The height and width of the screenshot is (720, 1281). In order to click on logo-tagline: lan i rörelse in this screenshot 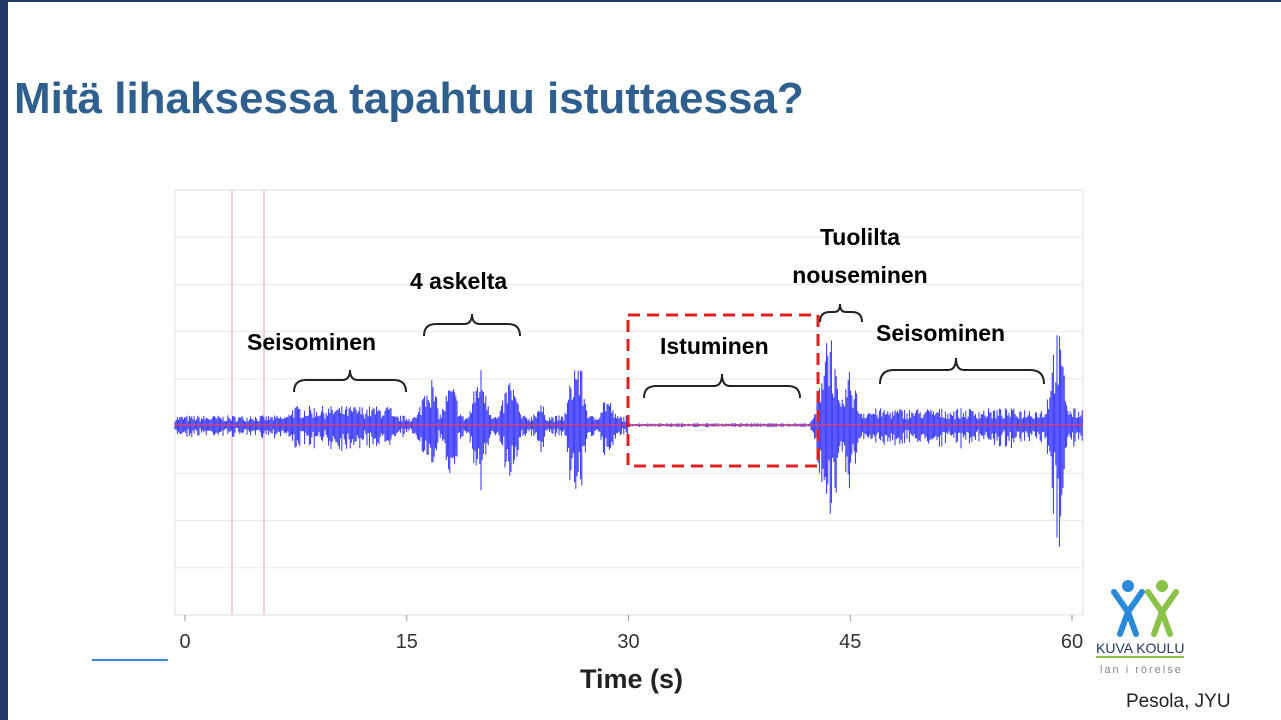, I will do `click(1141, 670)`.